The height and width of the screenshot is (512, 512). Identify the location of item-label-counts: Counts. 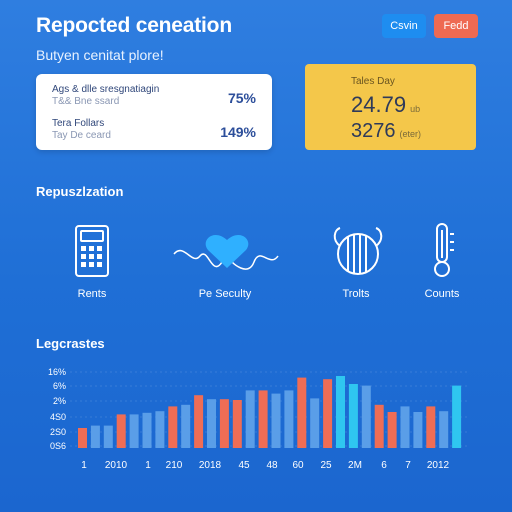
(442, 294).